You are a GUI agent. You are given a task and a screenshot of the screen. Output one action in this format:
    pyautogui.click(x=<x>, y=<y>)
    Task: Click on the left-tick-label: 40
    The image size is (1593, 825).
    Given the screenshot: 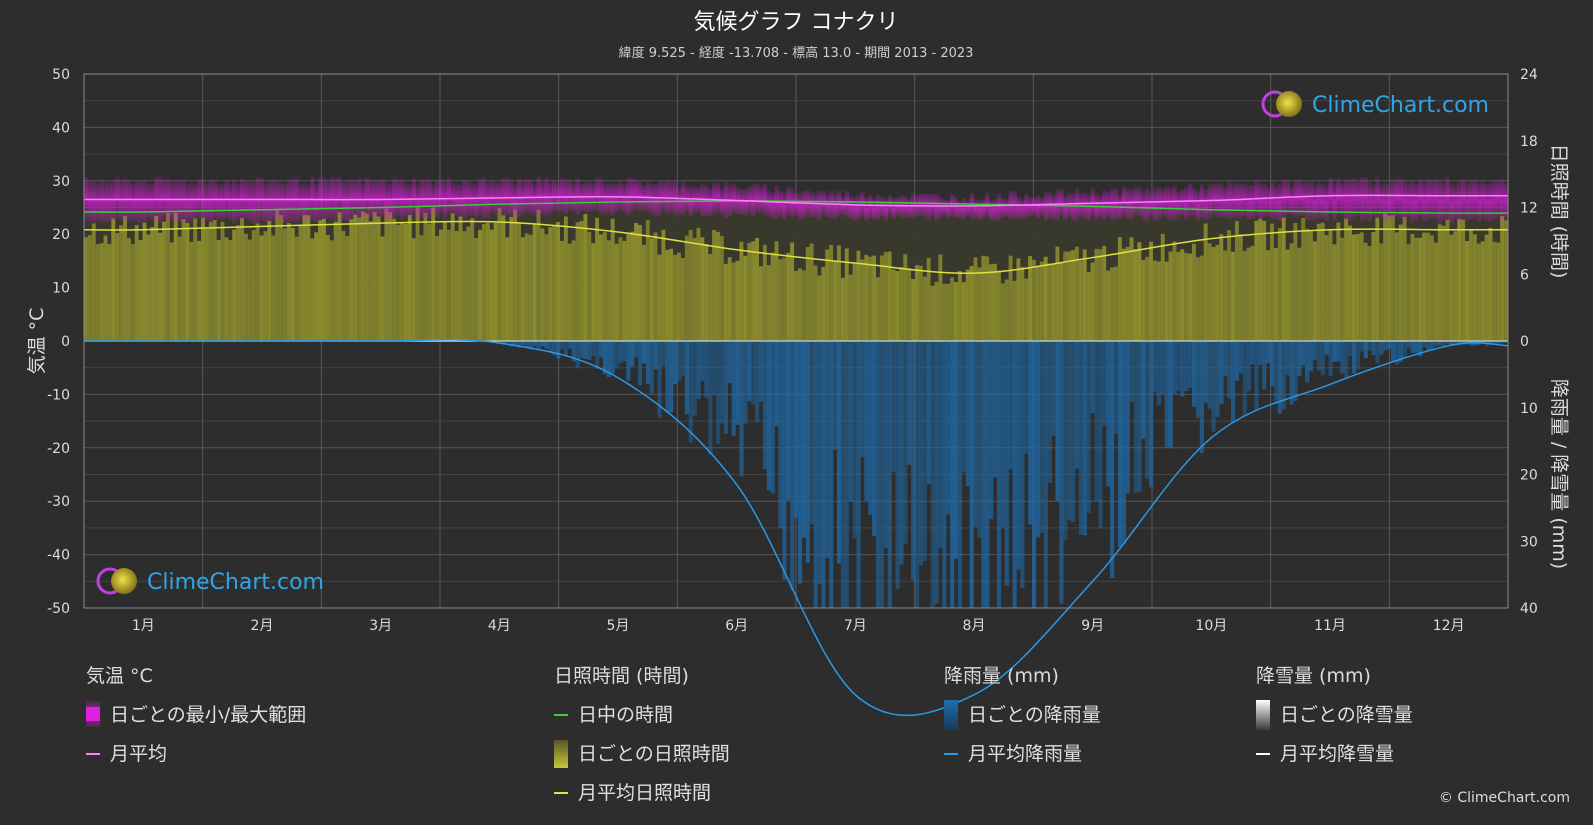 What is the action you would take?
    pyautogui.click(x=61, y=128)
    